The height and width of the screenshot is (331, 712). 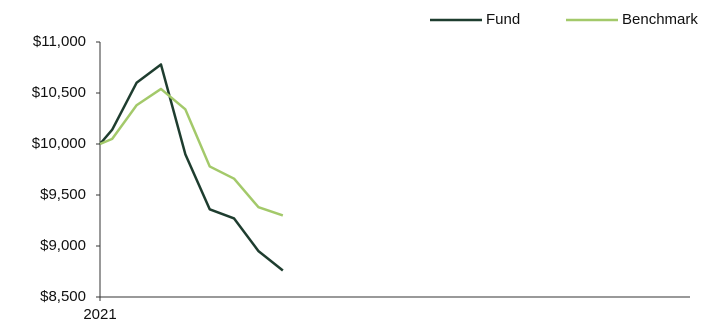 What do you see at coordinates (503, 19) in the screenshot?
I see `legend-label: Fund` at bounding box center [503, 19].